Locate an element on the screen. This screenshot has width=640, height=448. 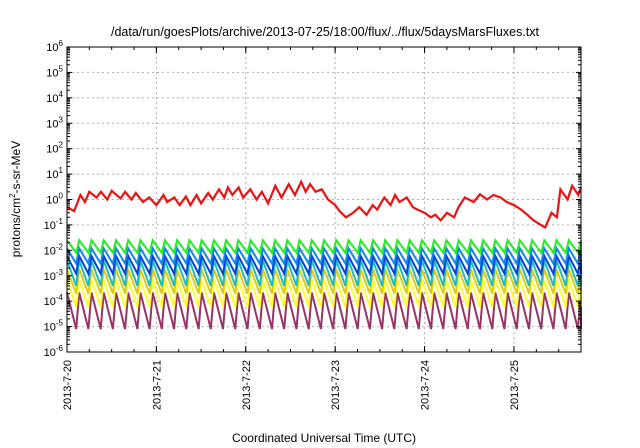
y-axis-label-base: protons/cm is located at coordinates (16, 227).